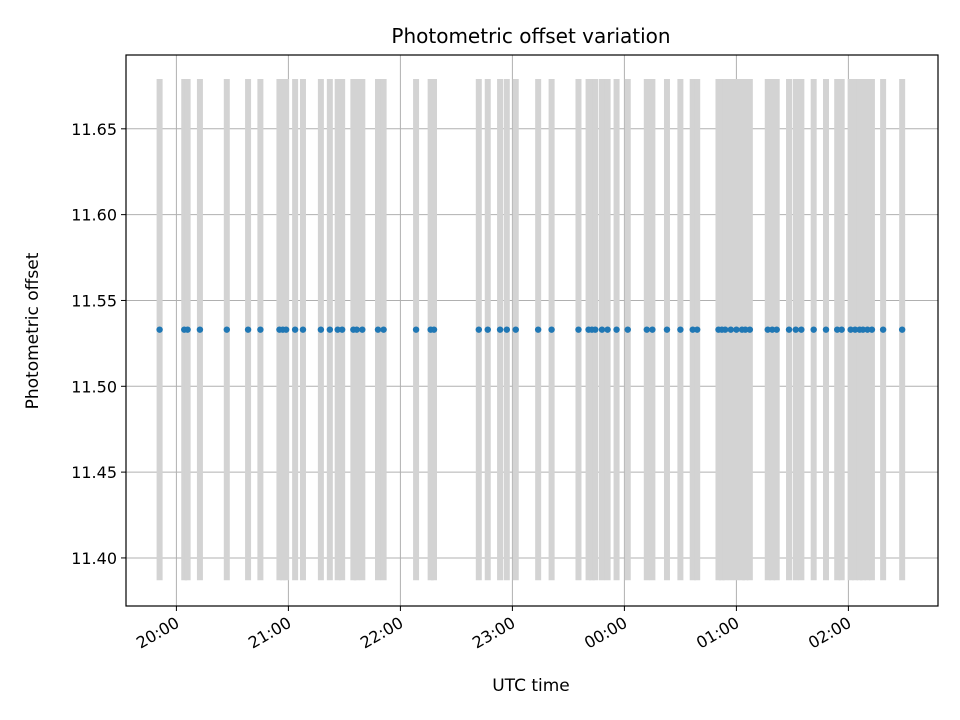  What do you see at coordinates (530, 36) in the screenshot?
I see `chart-title: Photometric offset variation` at bounding box center [530, 36].